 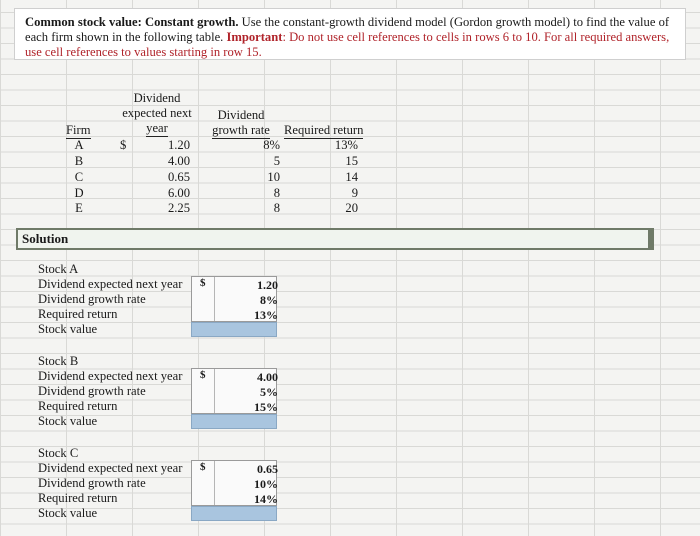 I want to click on stock-title: Stock B, so click(x=58, y=361).